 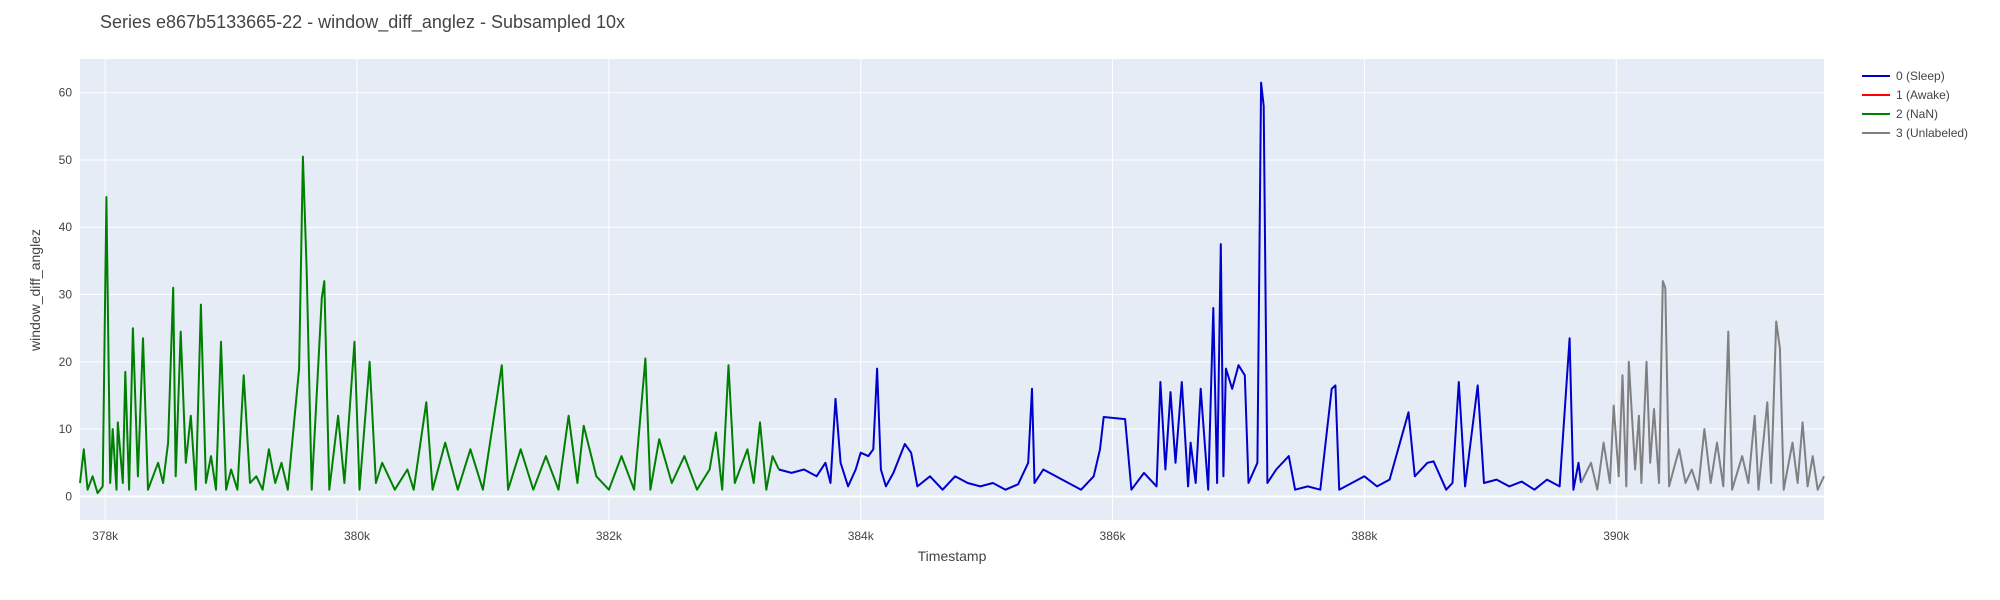 I want to click on legend-label: 1 (Awake), so click(x=1923, y=94).